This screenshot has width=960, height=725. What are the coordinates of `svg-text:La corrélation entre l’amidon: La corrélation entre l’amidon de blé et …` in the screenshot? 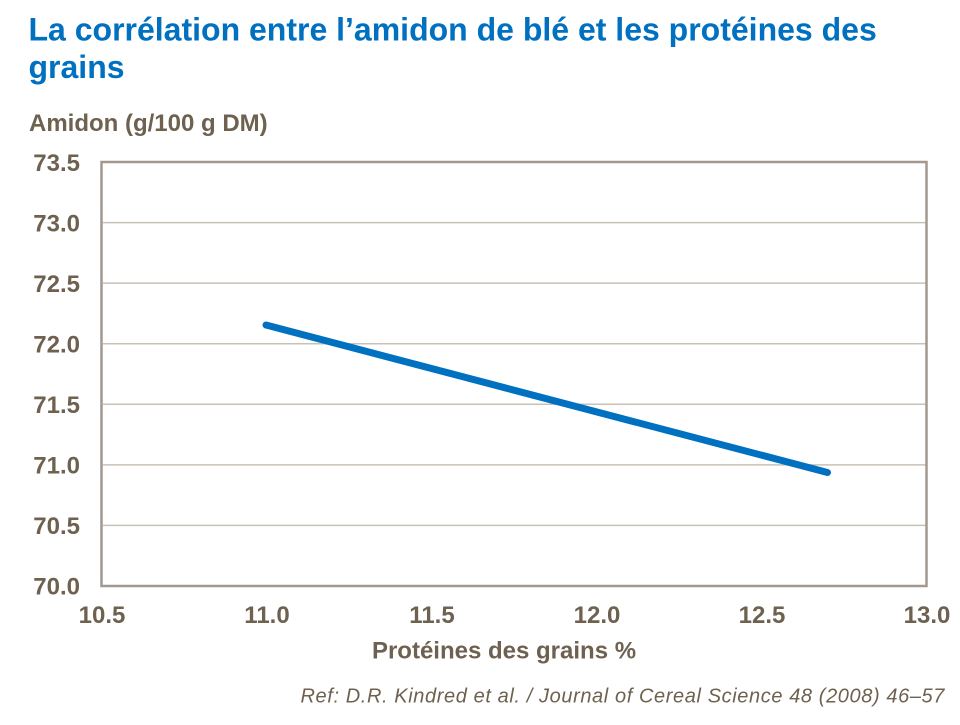 It's located at (453, 29).